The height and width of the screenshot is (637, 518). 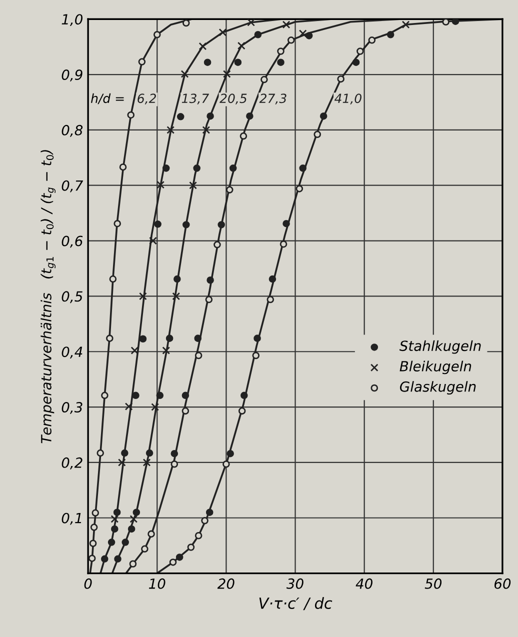 I want to click on y-tick-label: 0,7, so click(x=73, y=186).